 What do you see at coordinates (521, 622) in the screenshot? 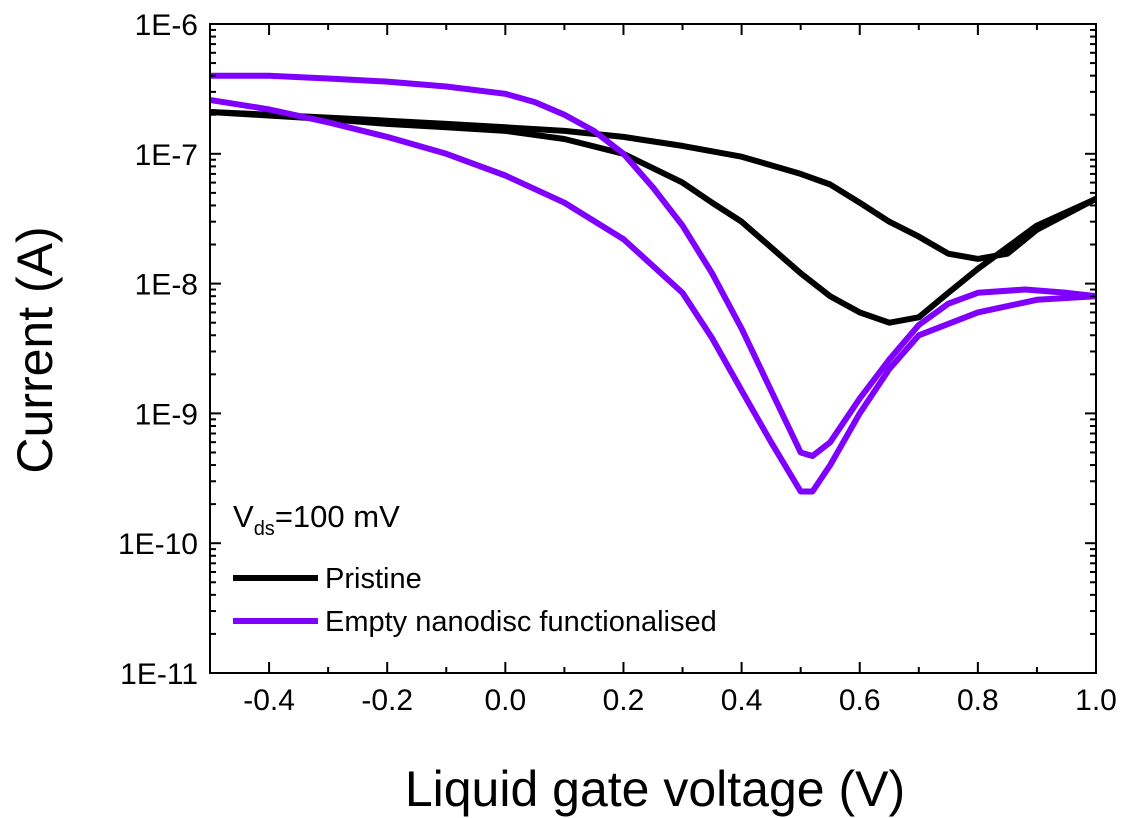
I see `legend-label-nanodisc: Empty nanodisc functionalised` at bounding box center [521, 622].